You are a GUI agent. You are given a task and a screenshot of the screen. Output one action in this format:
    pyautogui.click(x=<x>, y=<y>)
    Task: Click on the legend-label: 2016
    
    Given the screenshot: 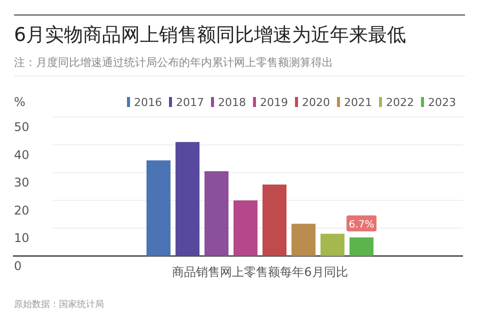 What is the action you would take?
    pyautogui.click(x=148, y=102)
    